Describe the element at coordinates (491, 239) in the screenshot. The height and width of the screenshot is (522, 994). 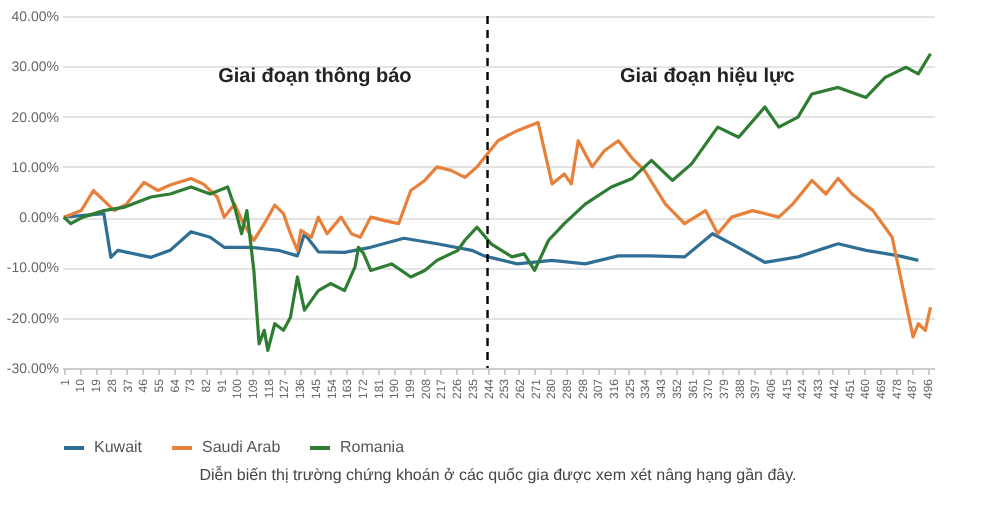
I see `line-series` at that location.